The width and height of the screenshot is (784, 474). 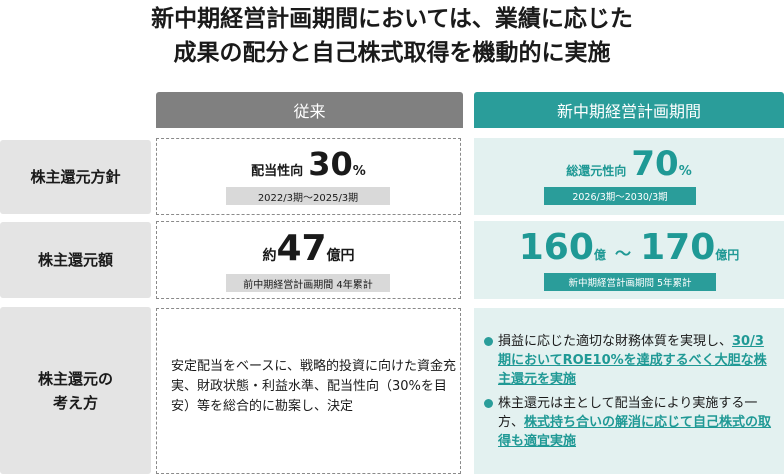 I want to click on approach-bullet-1-text: 損益に応じた適切な財務体質を実現し、, so click(x=615, y=341).